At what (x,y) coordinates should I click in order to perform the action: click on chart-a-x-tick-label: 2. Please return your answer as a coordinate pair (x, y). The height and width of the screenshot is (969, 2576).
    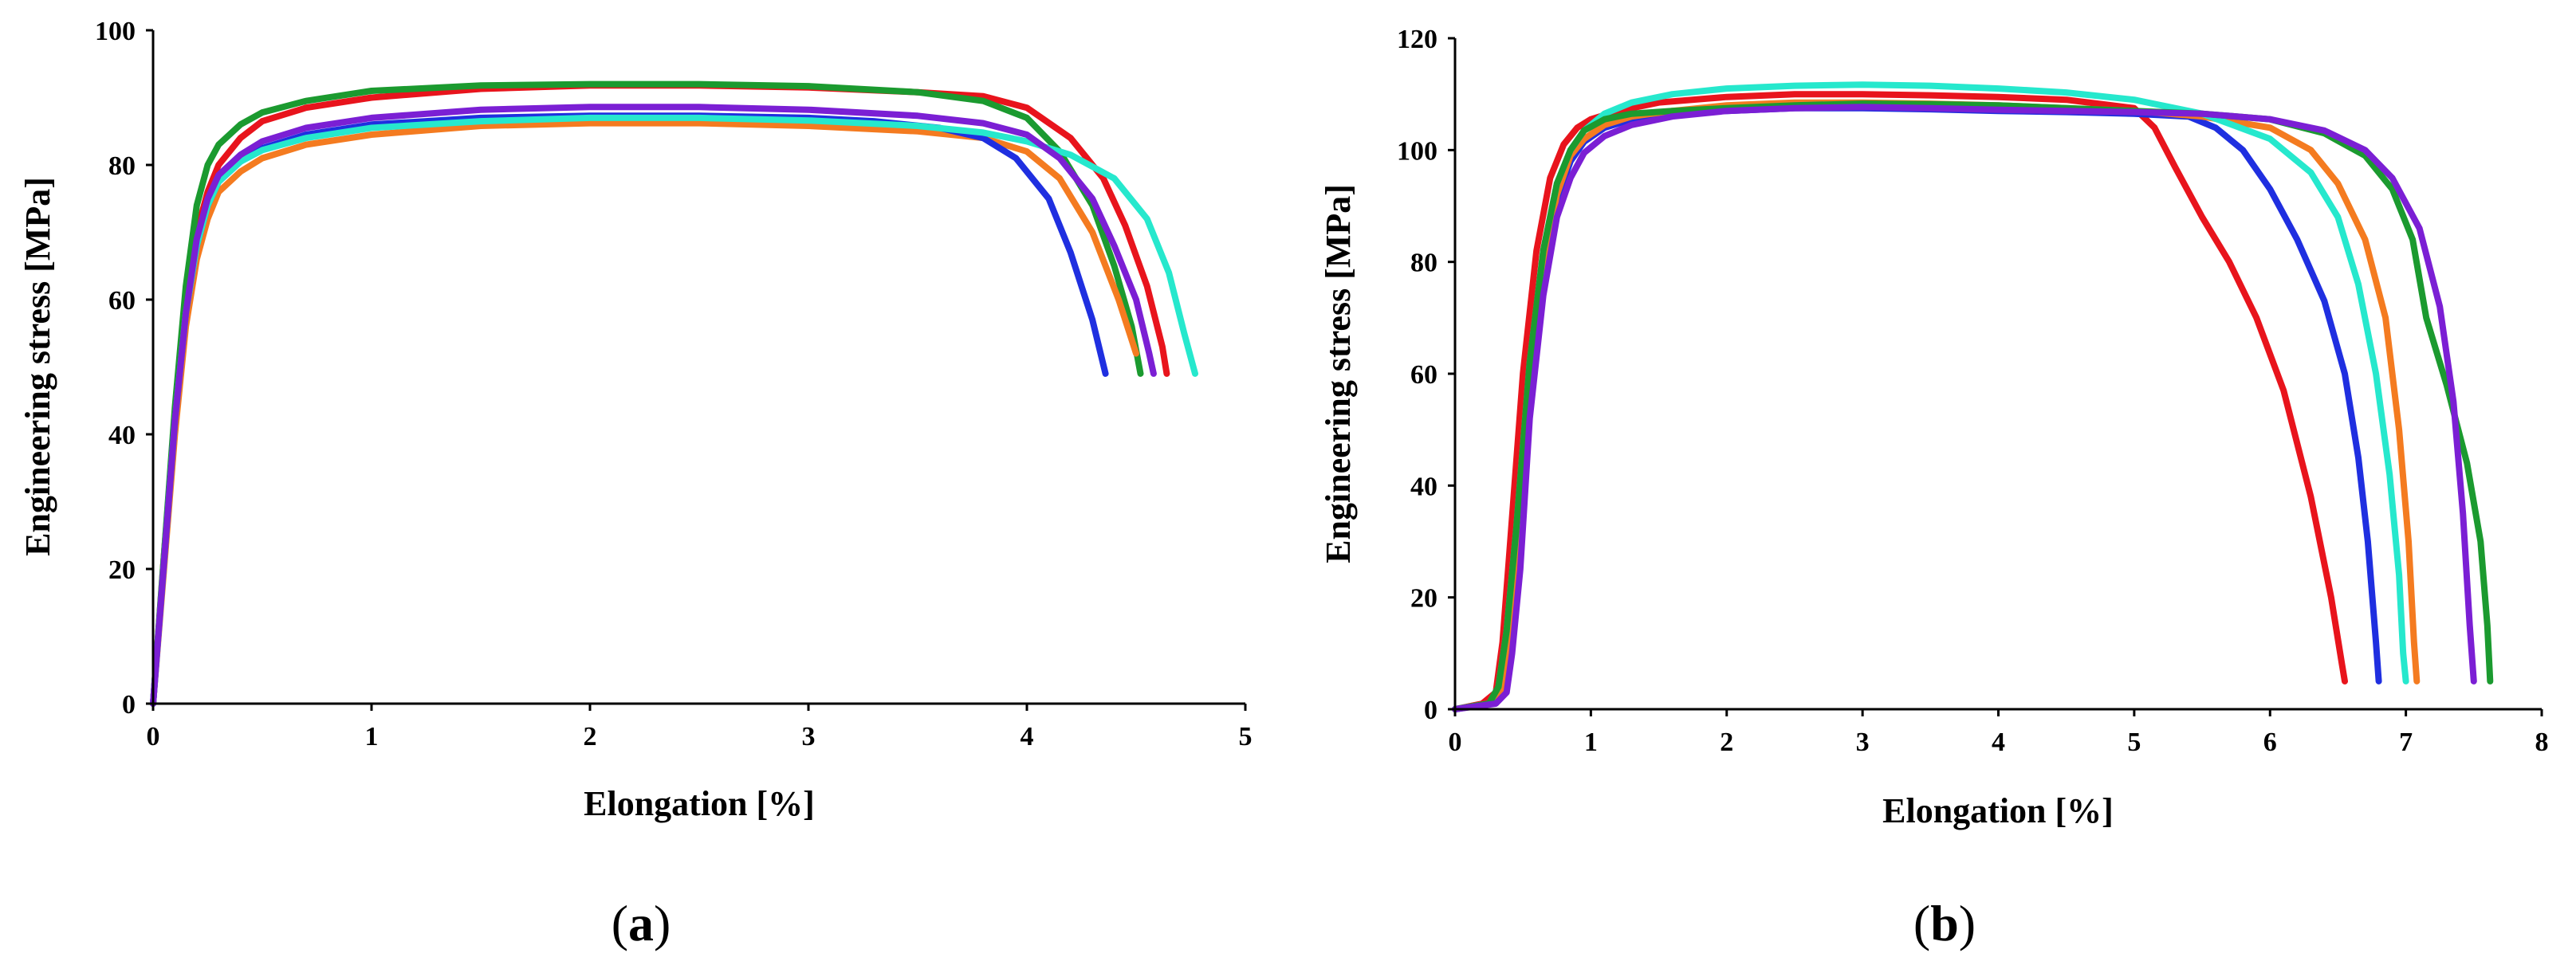
    Looking at the image, I should click on (590, 736).